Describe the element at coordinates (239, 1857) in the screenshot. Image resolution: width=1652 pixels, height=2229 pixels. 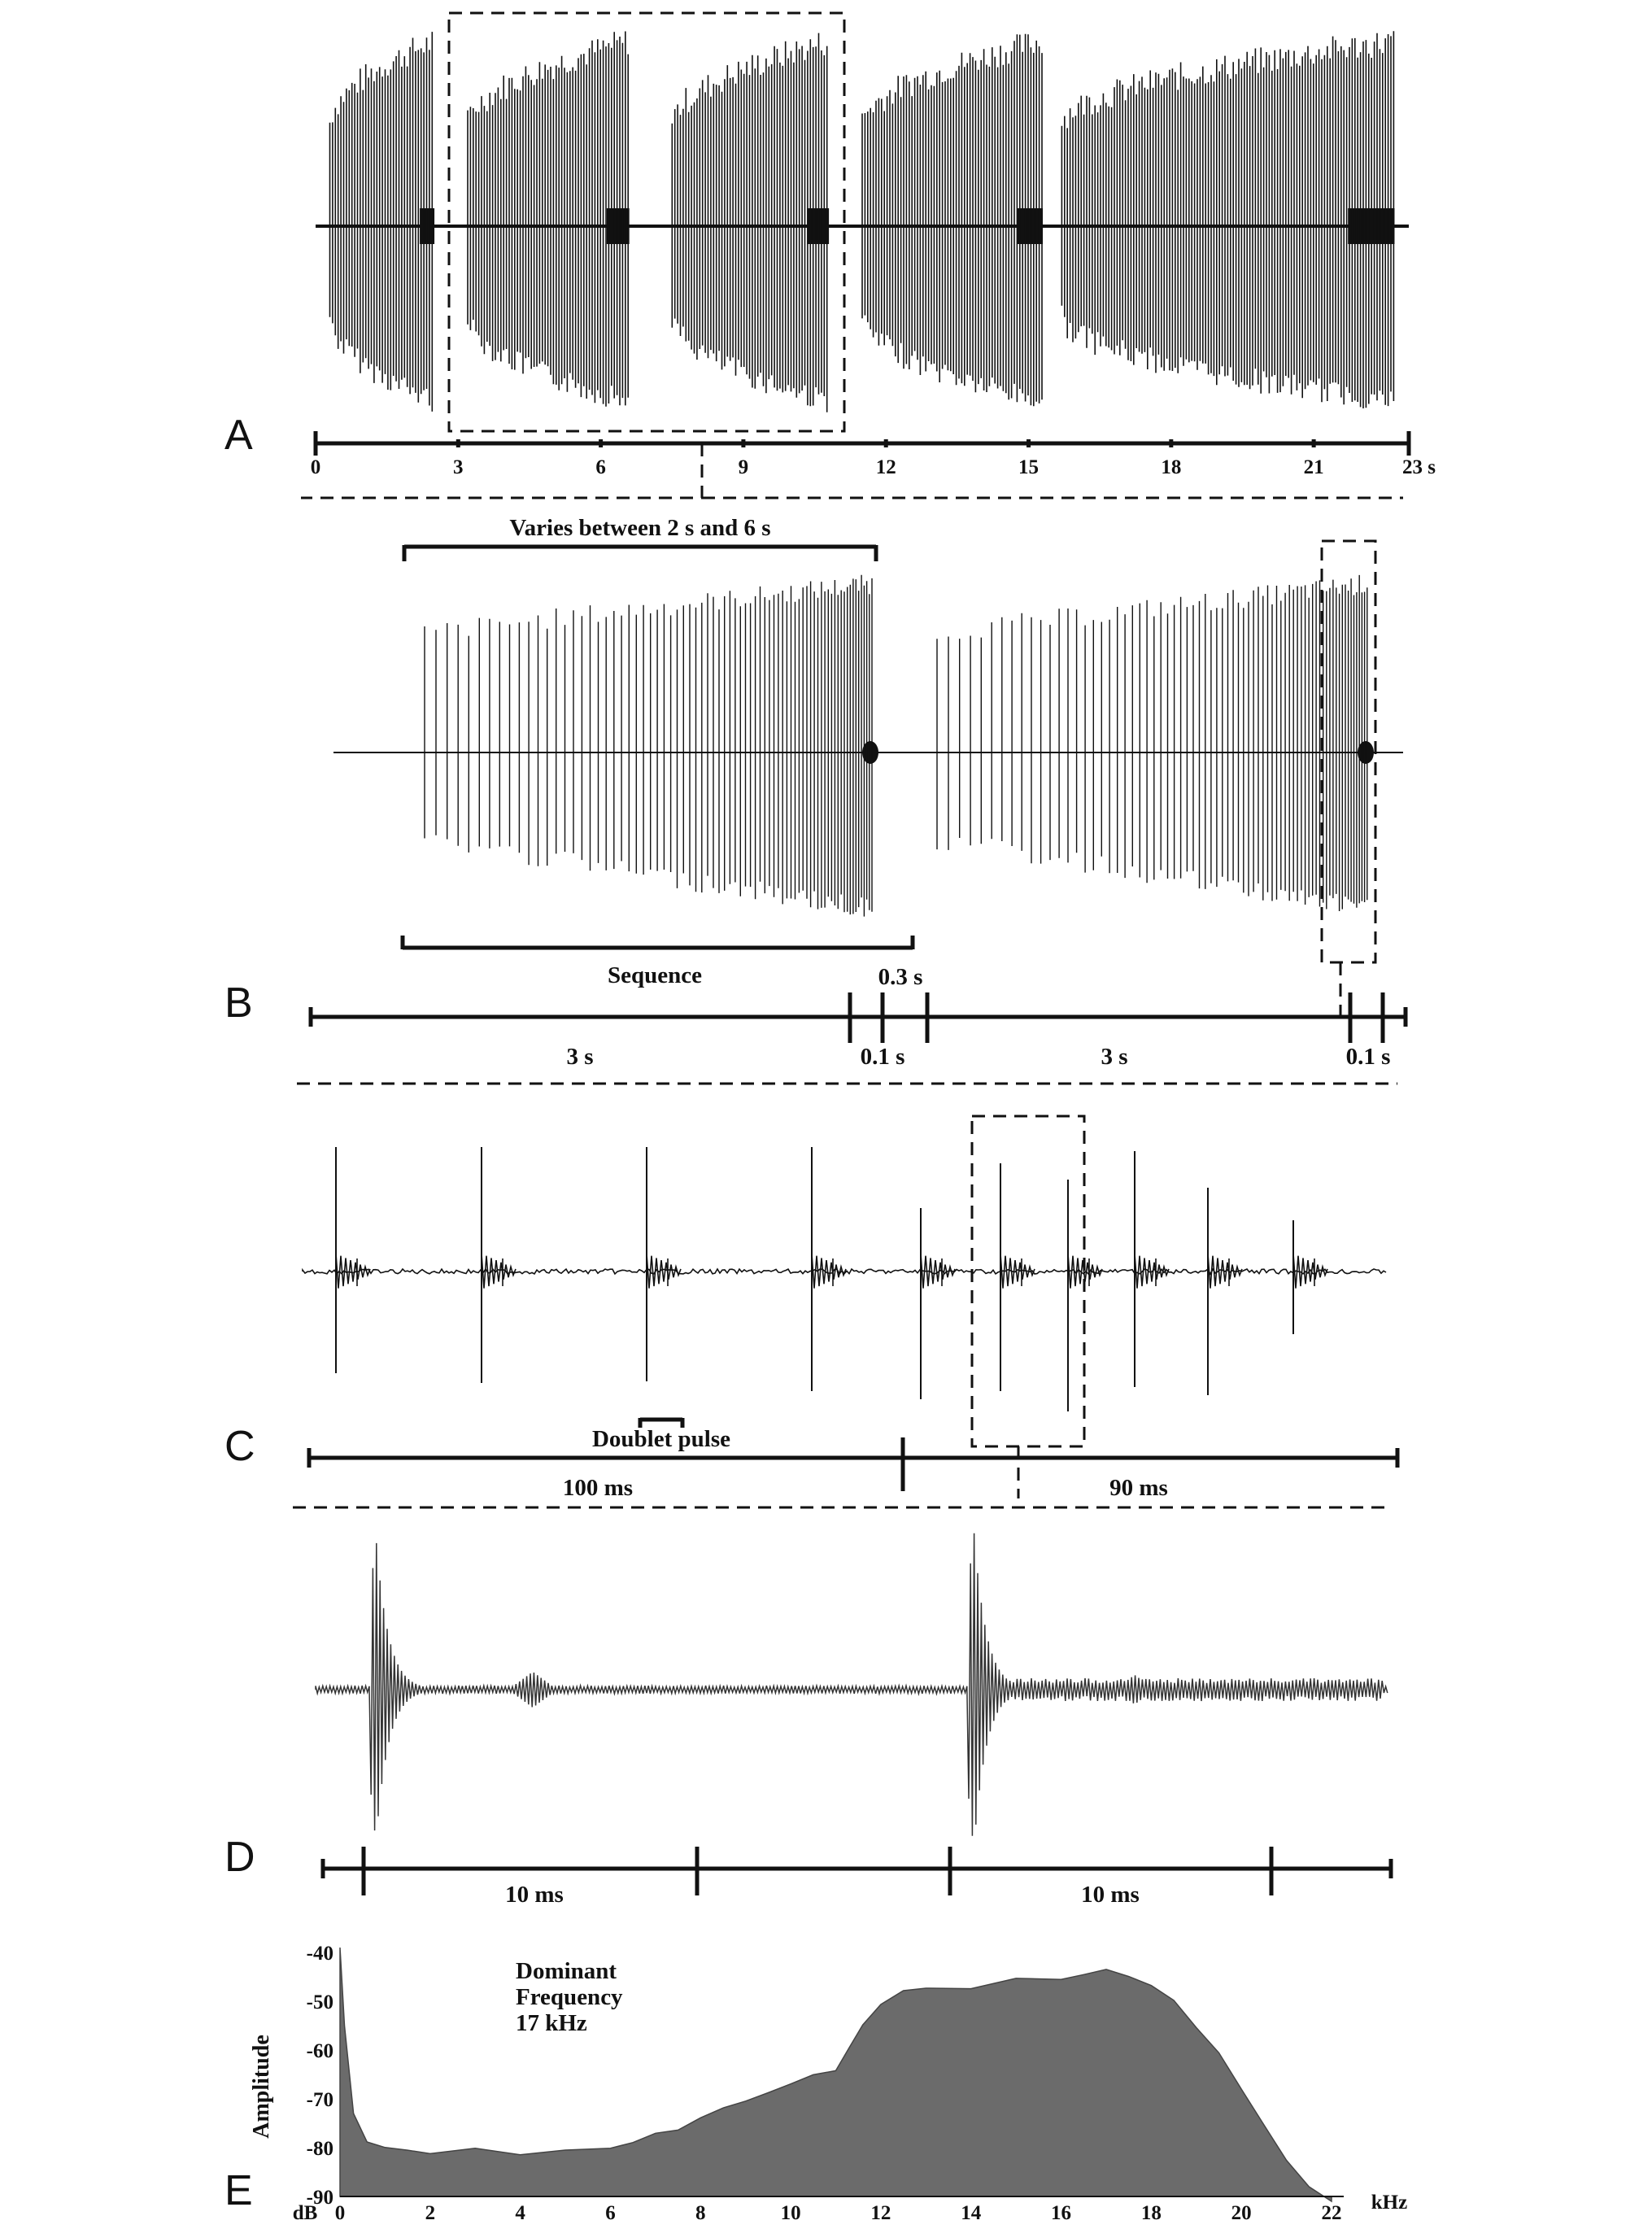
I see `panel-d-label: D` at that location.